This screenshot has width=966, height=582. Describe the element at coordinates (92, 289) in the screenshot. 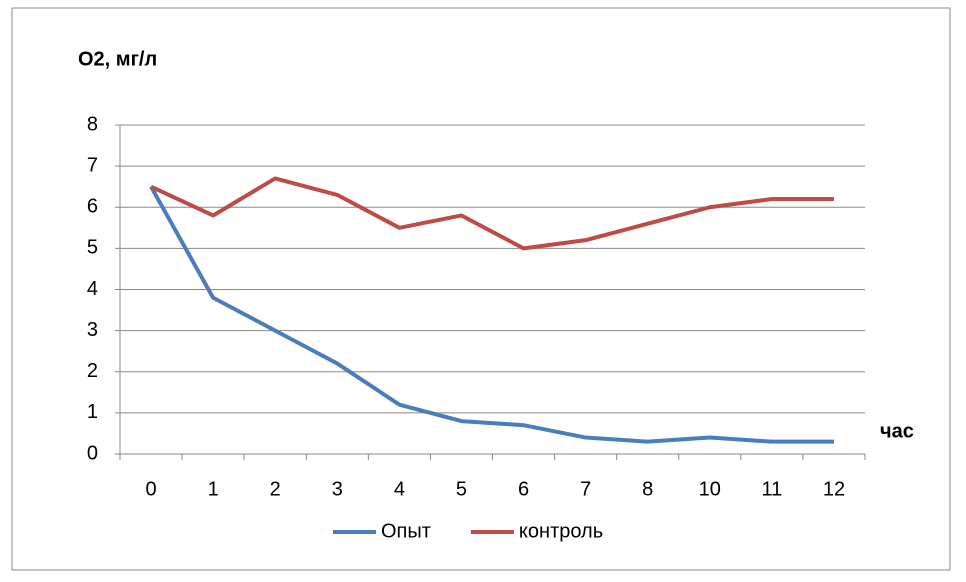

I see `y-tick-label: 4` at that location.